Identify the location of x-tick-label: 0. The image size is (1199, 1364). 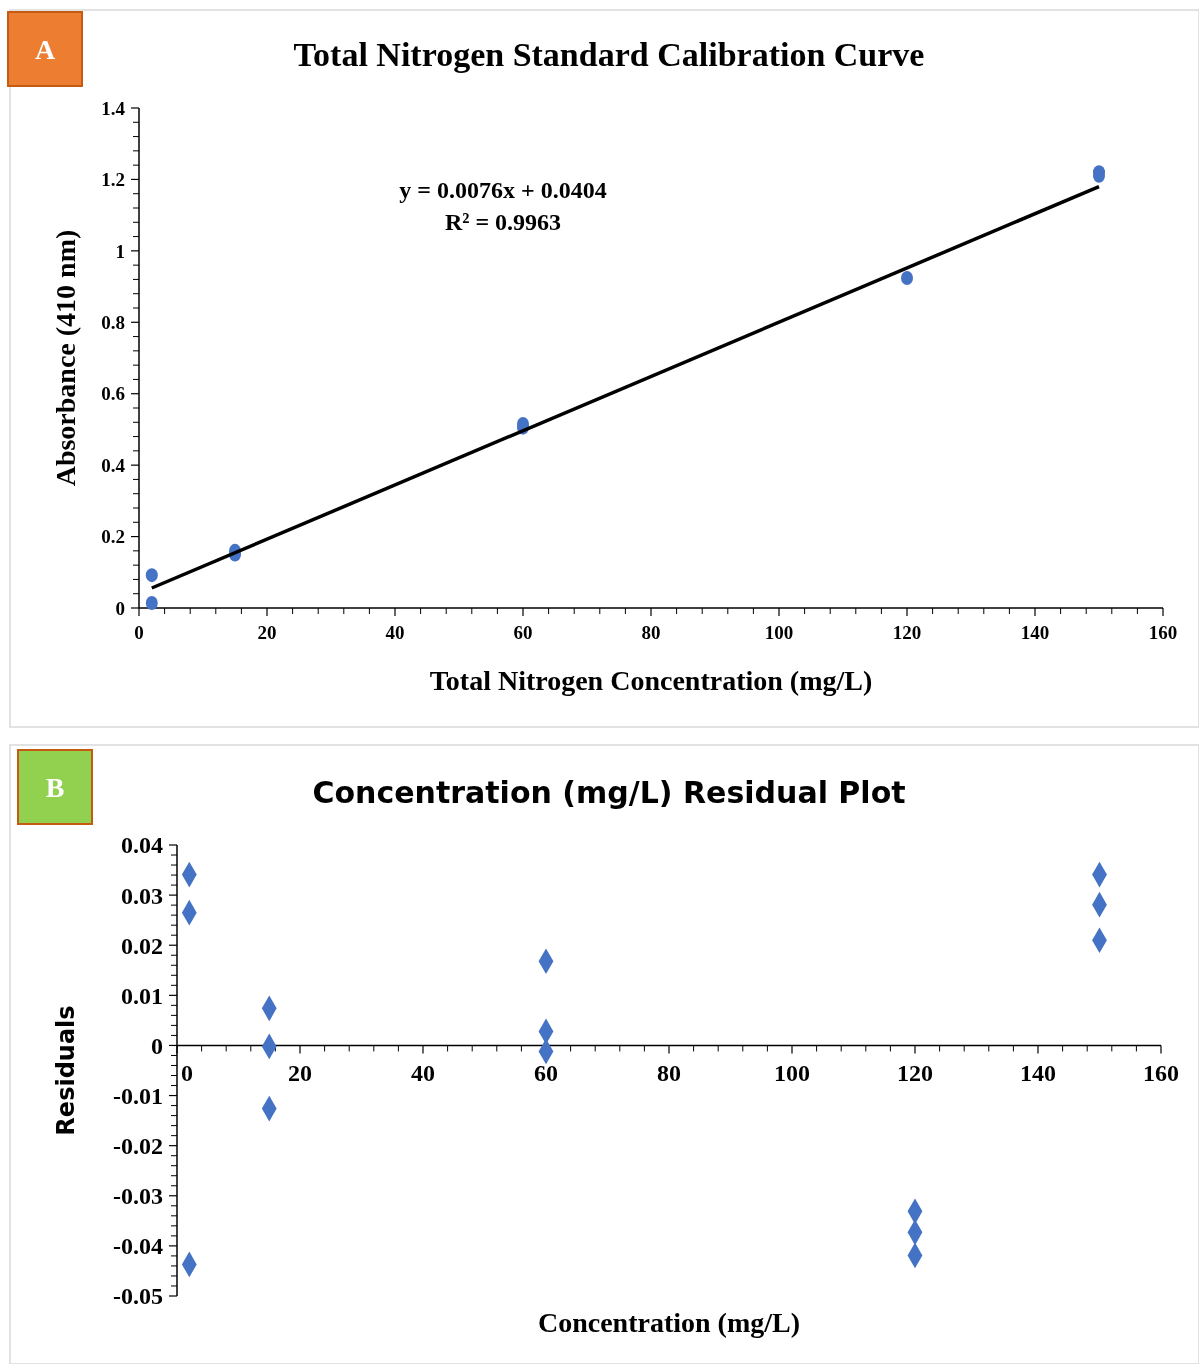
(187, 1073).